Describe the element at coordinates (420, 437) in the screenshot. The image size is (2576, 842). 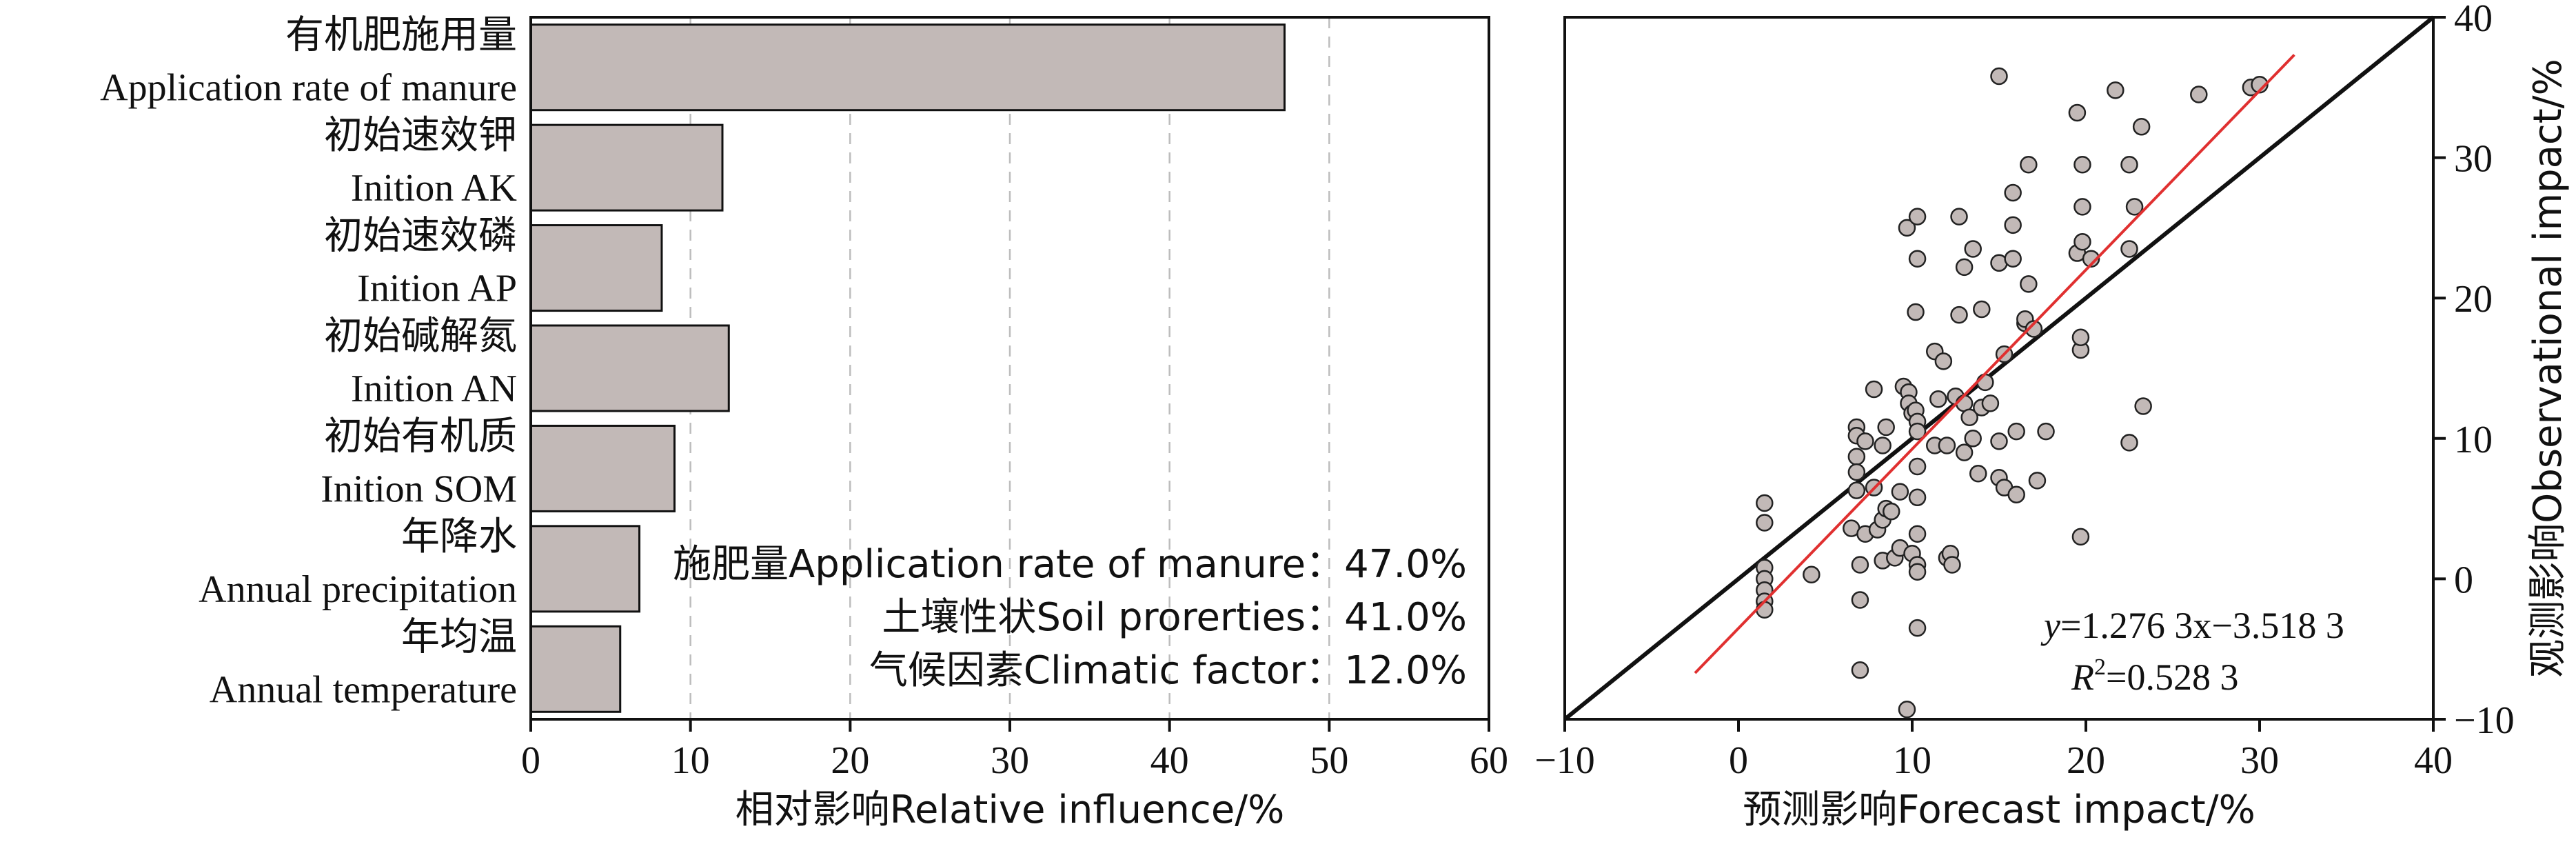
I see `category-label-zh: 初始有机质` at that location.